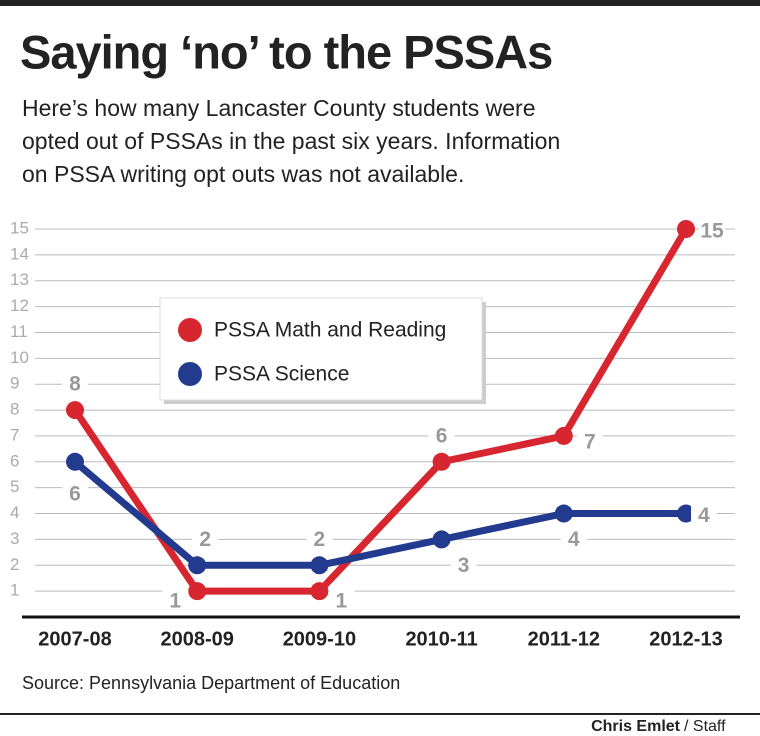 The image size is (760, 736). Describe the element at coordinates (14, 590) in the screenshot. I see `y-tick-label: 1` at that location.